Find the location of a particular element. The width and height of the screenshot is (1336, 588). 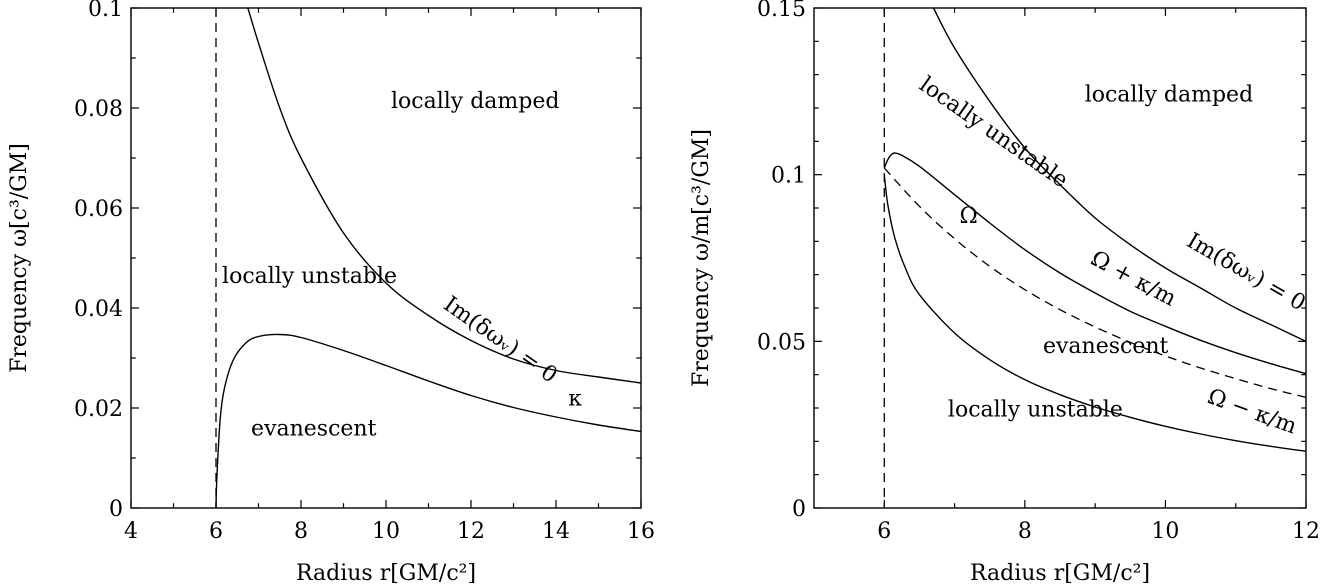

x-tick-label: 16 is located at coordinates (641, 531).